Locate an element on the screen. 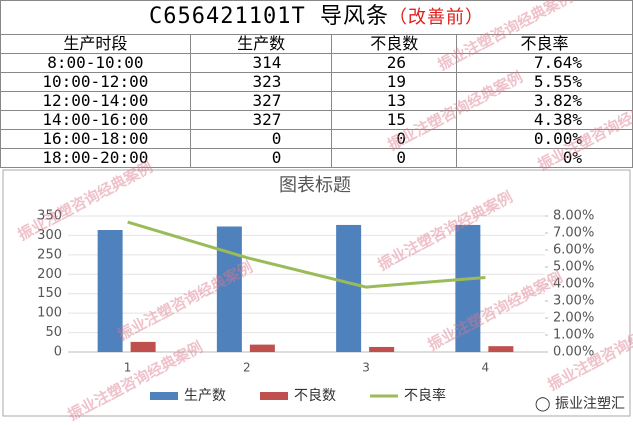 Image resolution: width=633 pixels, height=425 pixels. chart-title: 图表标题 is located at coordinates (315, 185).